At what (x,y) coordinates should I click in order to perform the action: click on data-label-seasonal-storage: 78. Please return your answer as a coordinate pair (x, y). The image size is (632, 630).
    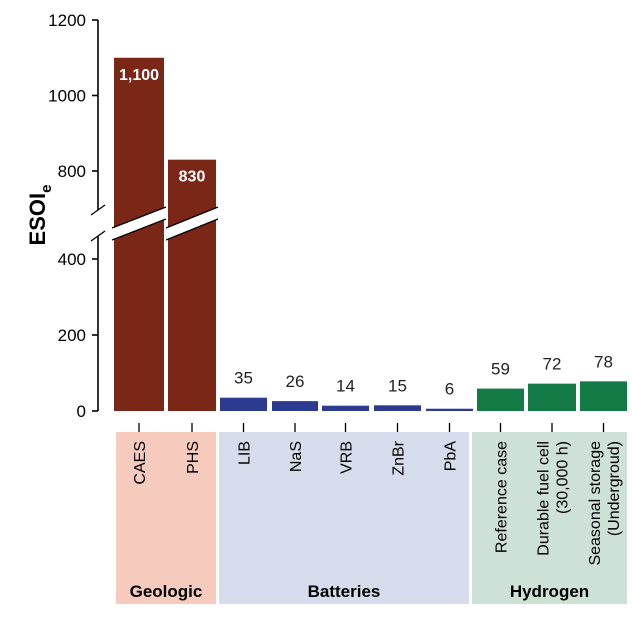
    Looking at the image, I should click on (603, 361).